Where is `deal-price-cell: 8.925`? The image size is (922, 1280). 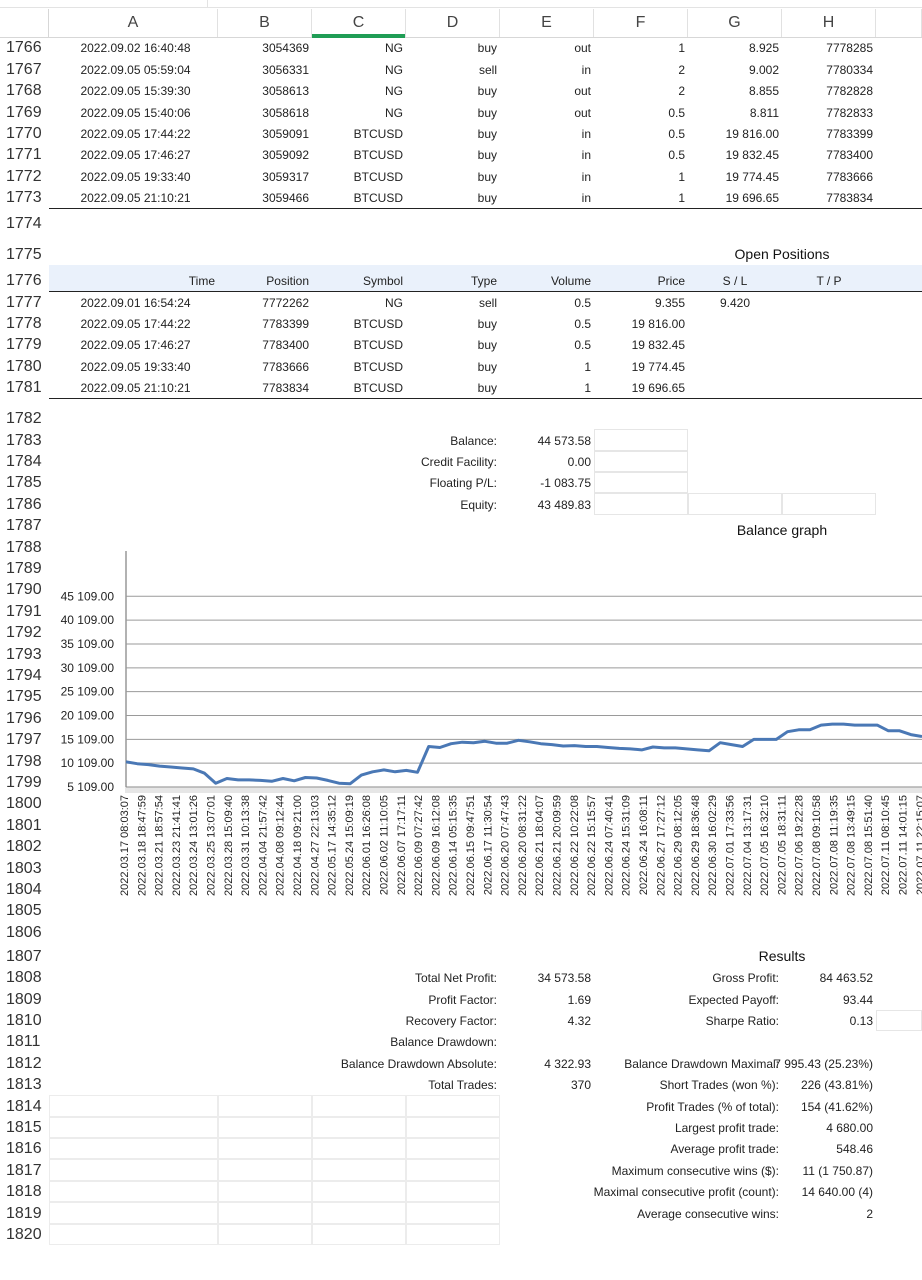
deal-price-cell: 8.925 is located at coordinates (763, 48).